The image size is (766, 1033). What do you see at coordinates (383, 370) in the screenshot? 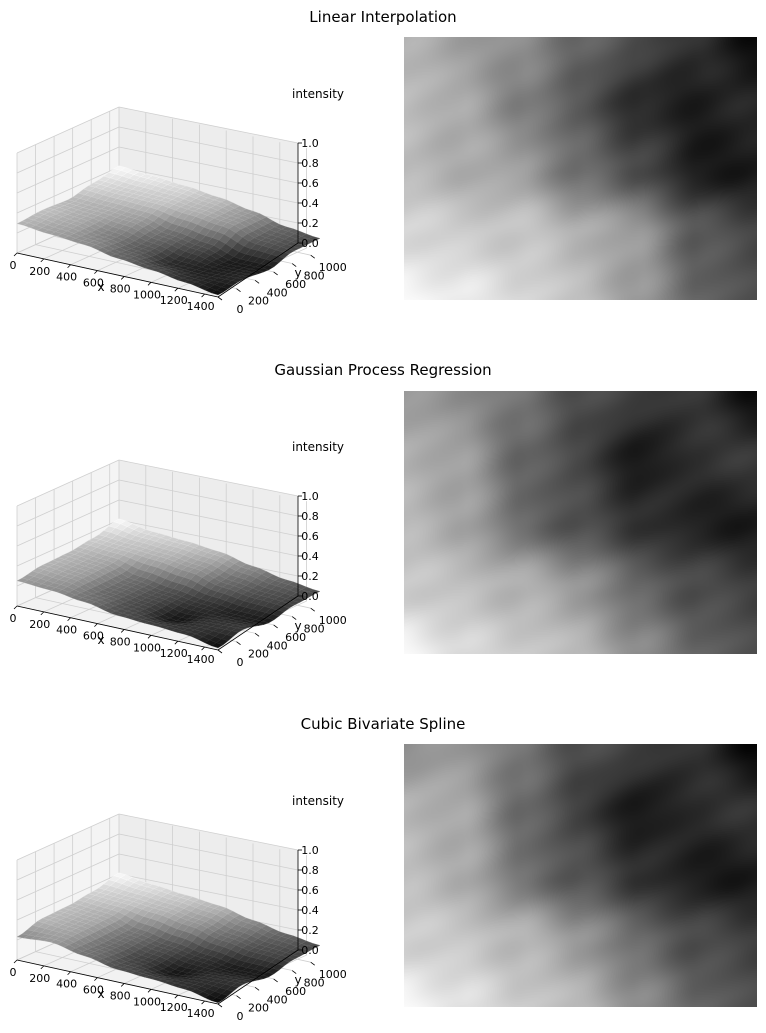
I see `panel-title: Gaussian Process Regression` at bounding box center [383, 370].